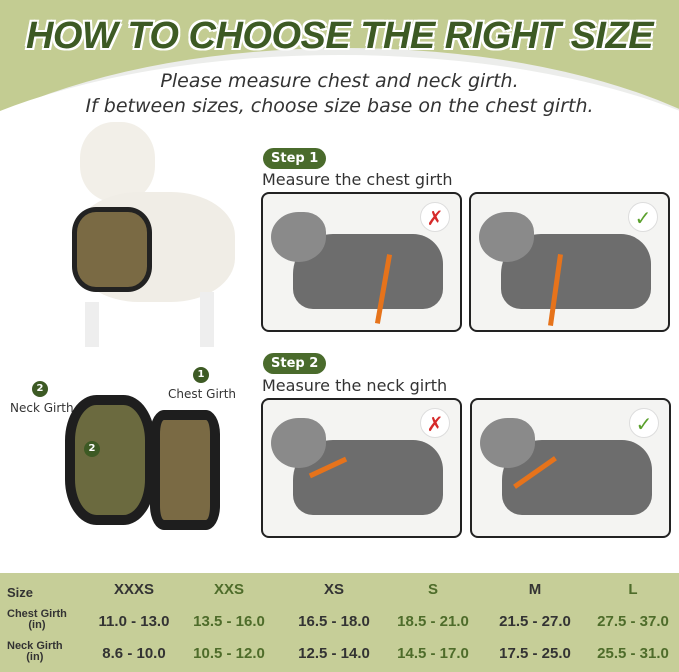 This screenshot has height=672, width=679. Describe the element at coordinates (361, 262) in the screenshot. I see `chest-wrong-image: ✗` at that location.